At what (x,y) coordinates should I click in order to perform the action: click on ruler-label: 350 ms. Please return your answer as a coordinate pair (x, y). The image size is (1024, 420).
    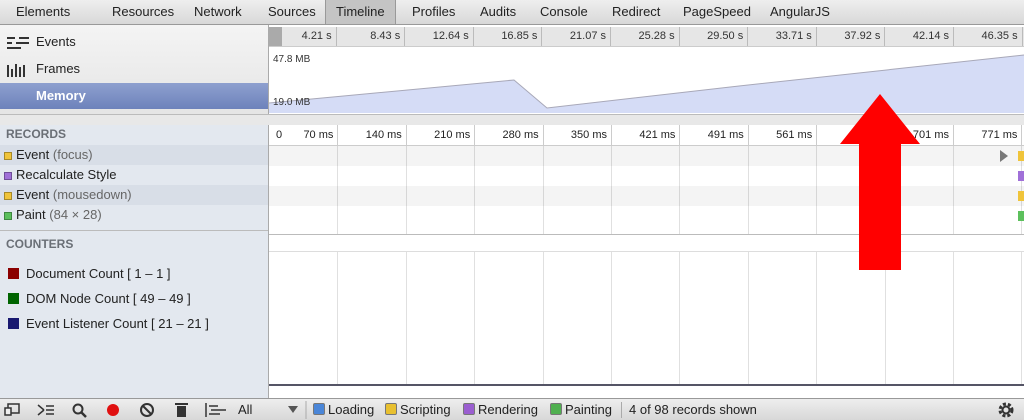
    Looking at the image, I should click on (588, 135).